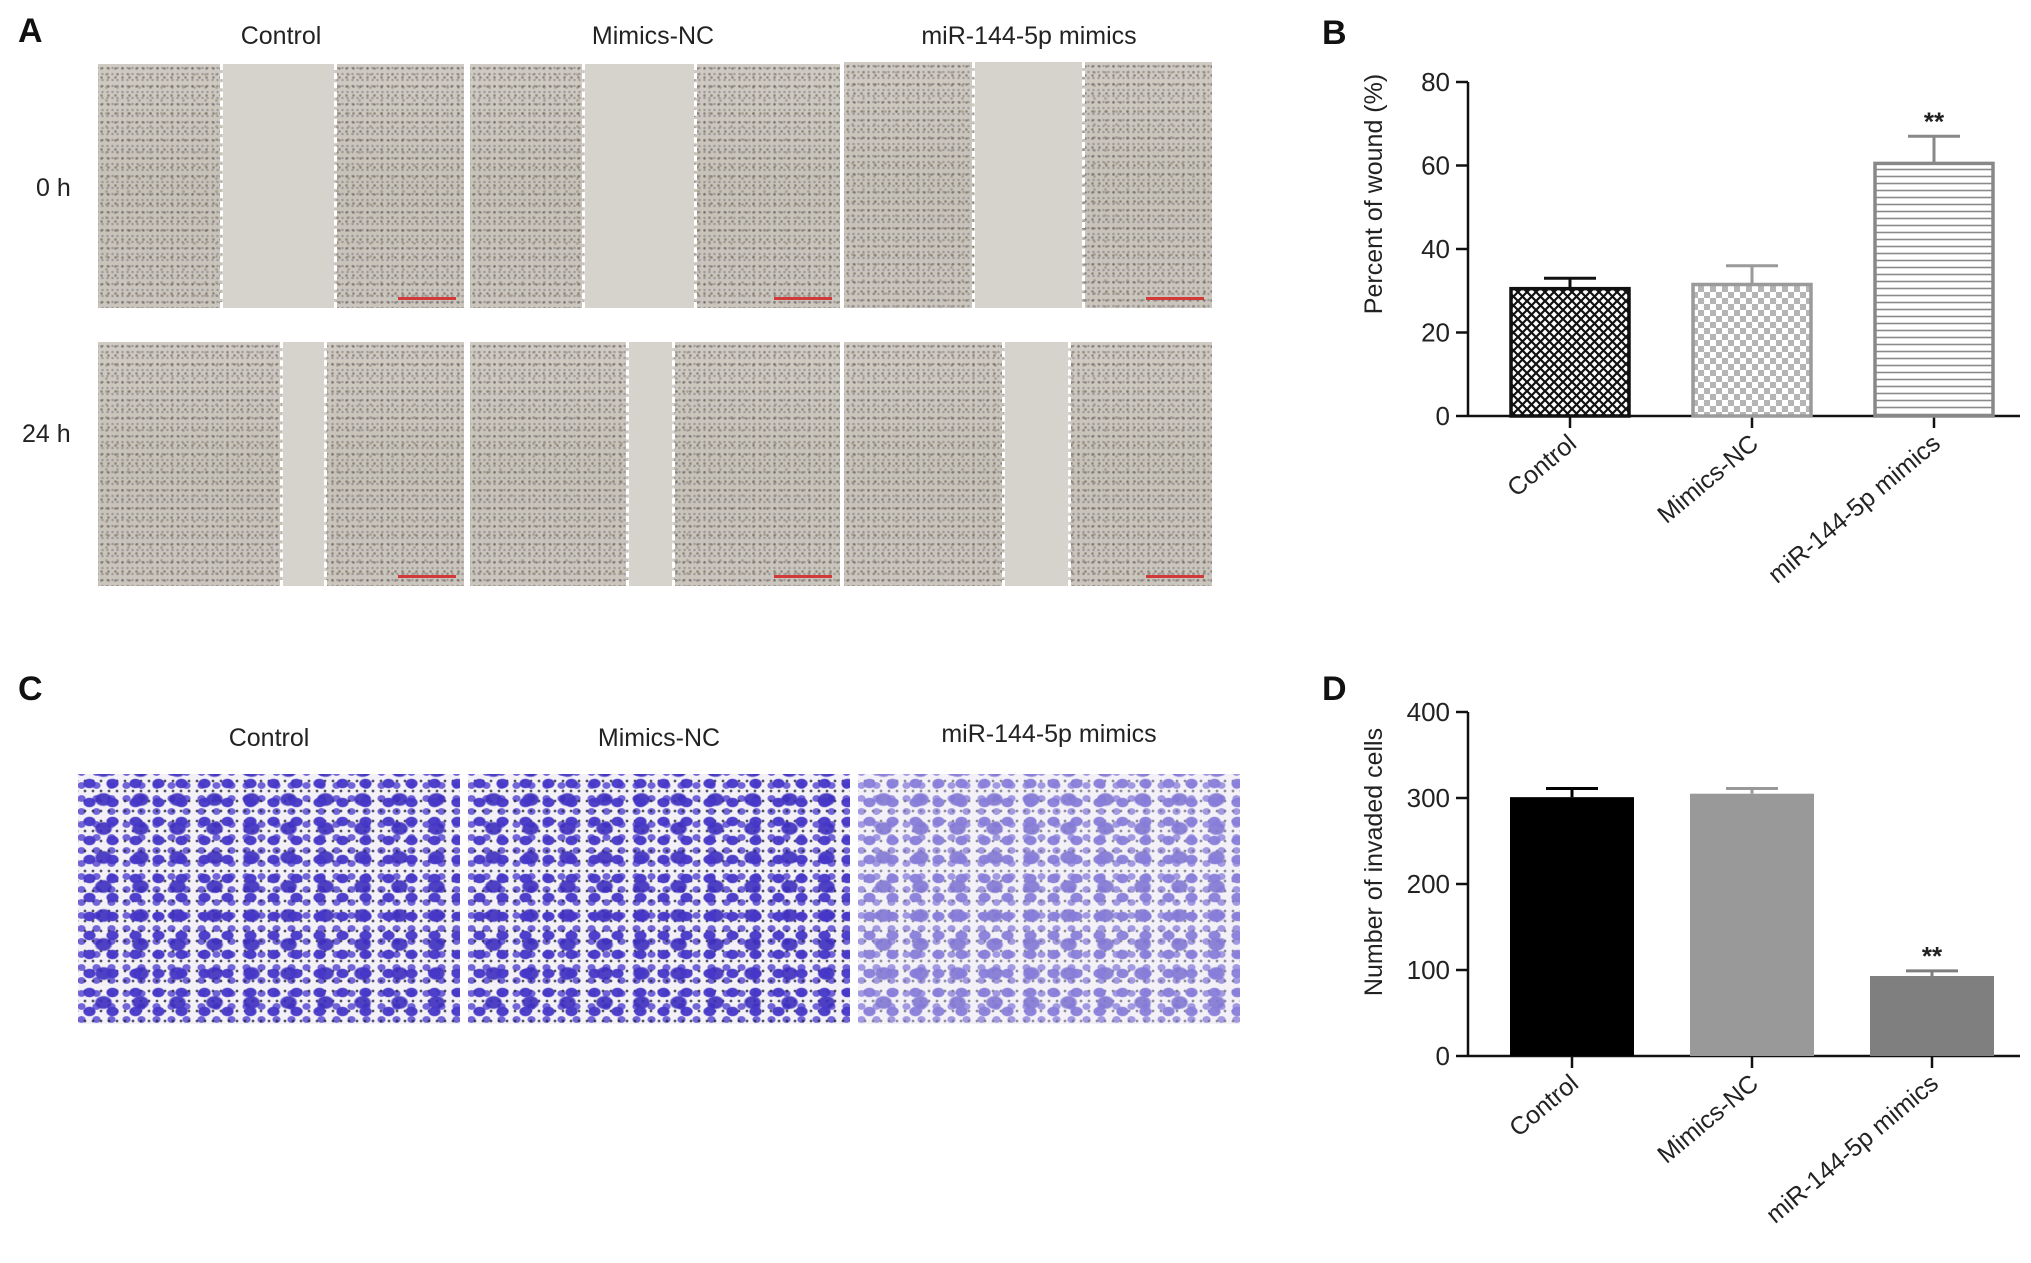  I want to click on invasion-image-mimics-nc, so click(659, 899).